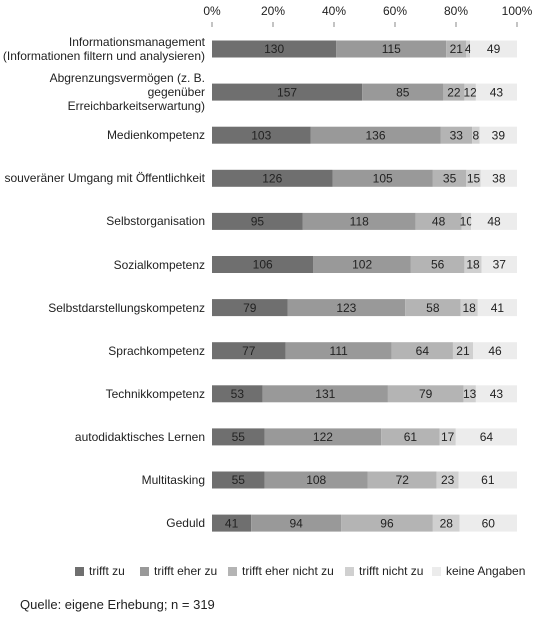 The width and height of the screenshot is (548, 624). I want to click on value-label: 123, so click(346, 308).